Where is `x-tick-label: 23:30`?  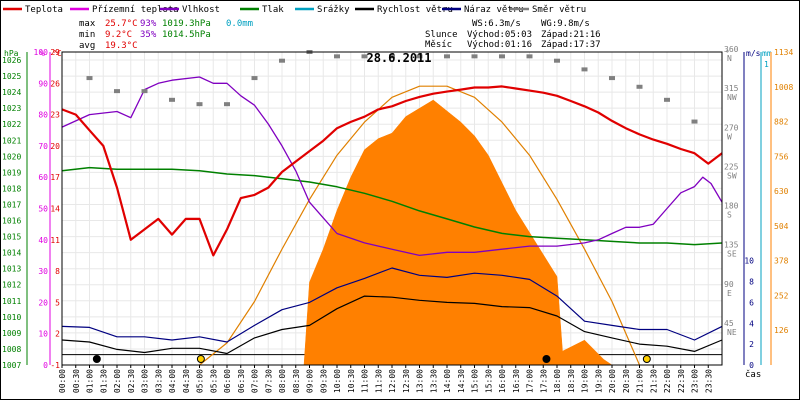 x-tick-label: 23:30 is located at coordinates (708, 381).